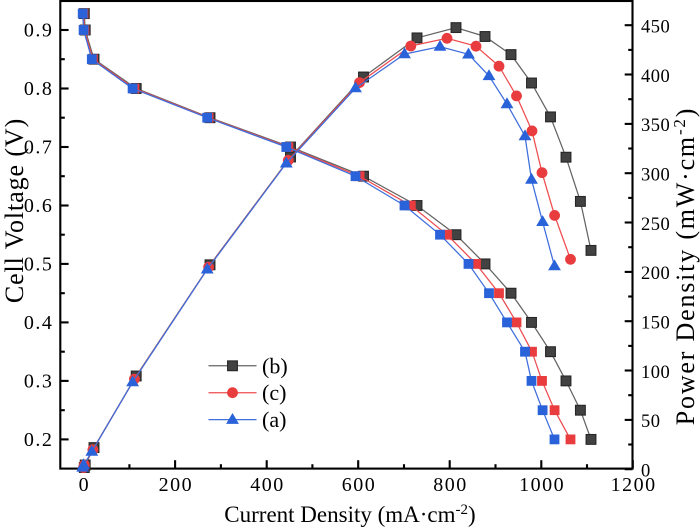 The width and height of the screenshot is (700, 530). Describe the element at coordinates (39, 89) in the screenshot. I see `svg-text: 0.8` at that location.